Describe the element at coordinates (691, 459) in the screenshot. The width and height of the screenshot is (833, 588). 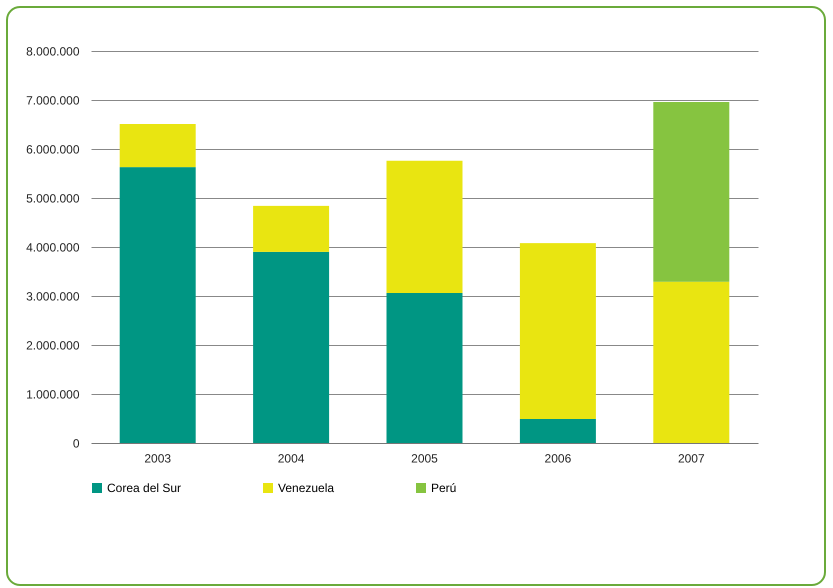
I see `x-tick-label: 2007` at that location.